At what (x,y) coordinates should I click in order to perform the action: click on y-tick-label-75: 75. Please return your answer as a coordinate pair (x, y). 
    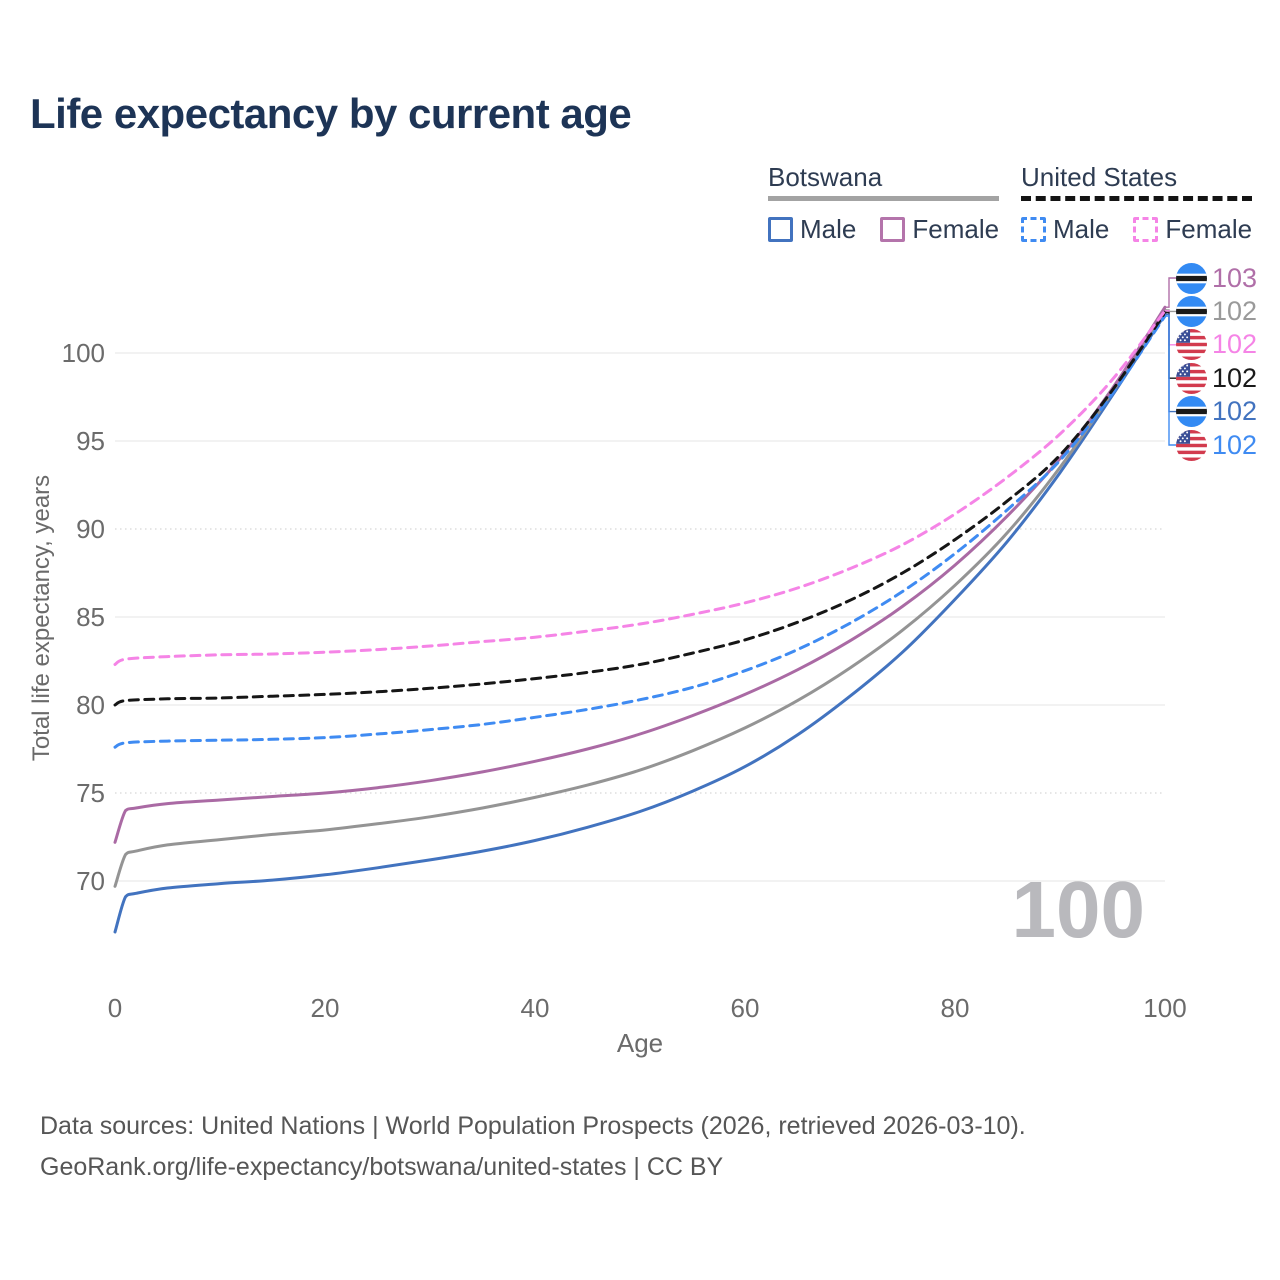
    Looking at the image, I should click on (90, 793).